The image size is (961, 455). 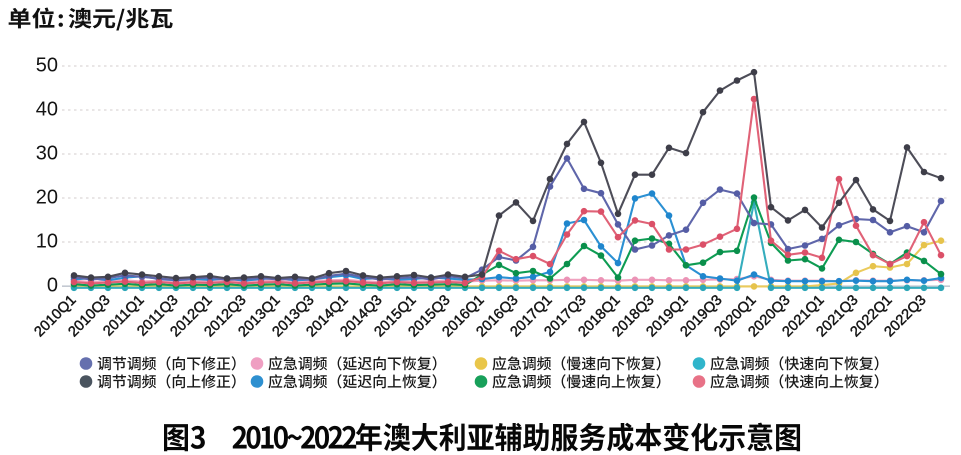 I want to click on svg-text: 20, so click(x=47, y=198).